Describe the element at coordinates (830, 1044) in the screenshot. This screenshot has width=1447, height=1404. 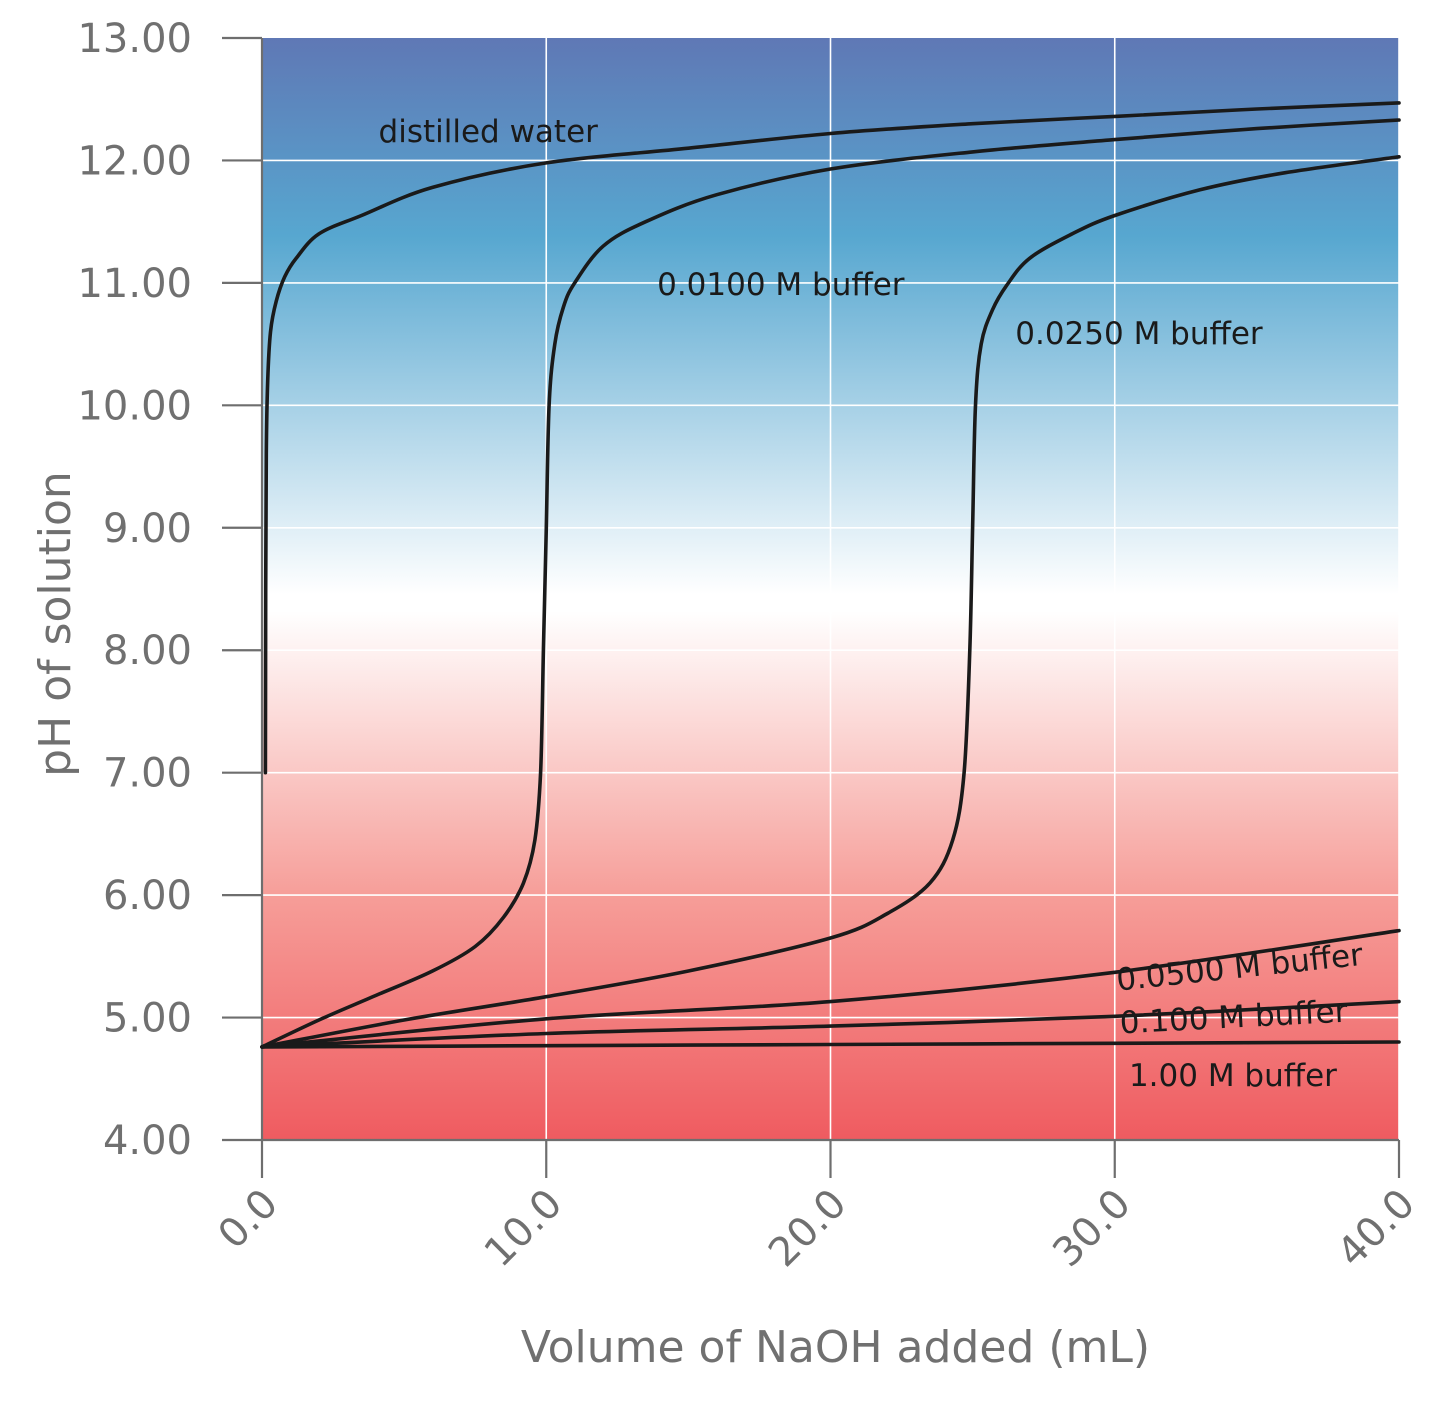
I see `series-line-1-00-m-buffer` at that location.